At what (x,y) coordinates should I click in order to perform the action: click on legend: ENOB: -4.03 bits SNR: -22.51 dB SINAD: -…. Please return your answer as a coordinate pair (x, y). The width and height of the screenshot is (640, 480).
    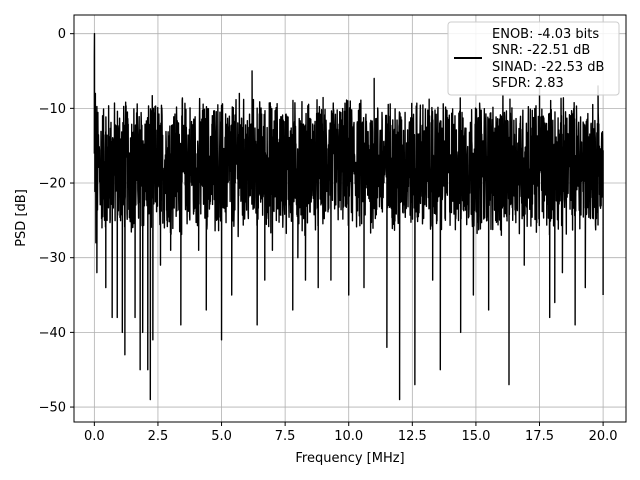
    Looking at the image, I should click on (533, 58).